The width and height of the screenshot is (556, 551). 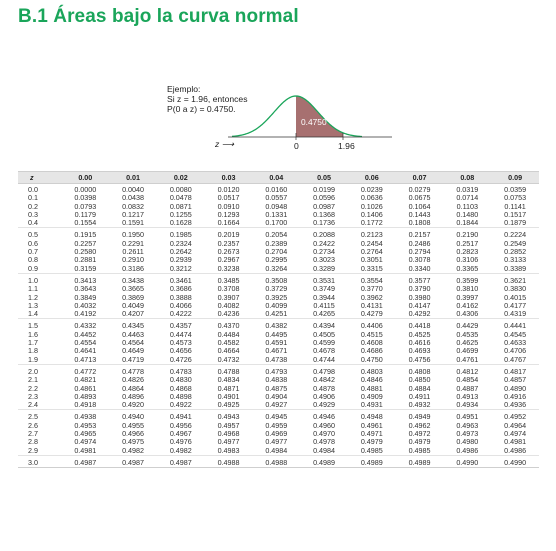 What do you see at coordinates (180, 405) in the screenshot?
I see `area-cell: 0.4922` at bounding box center [180, 405].